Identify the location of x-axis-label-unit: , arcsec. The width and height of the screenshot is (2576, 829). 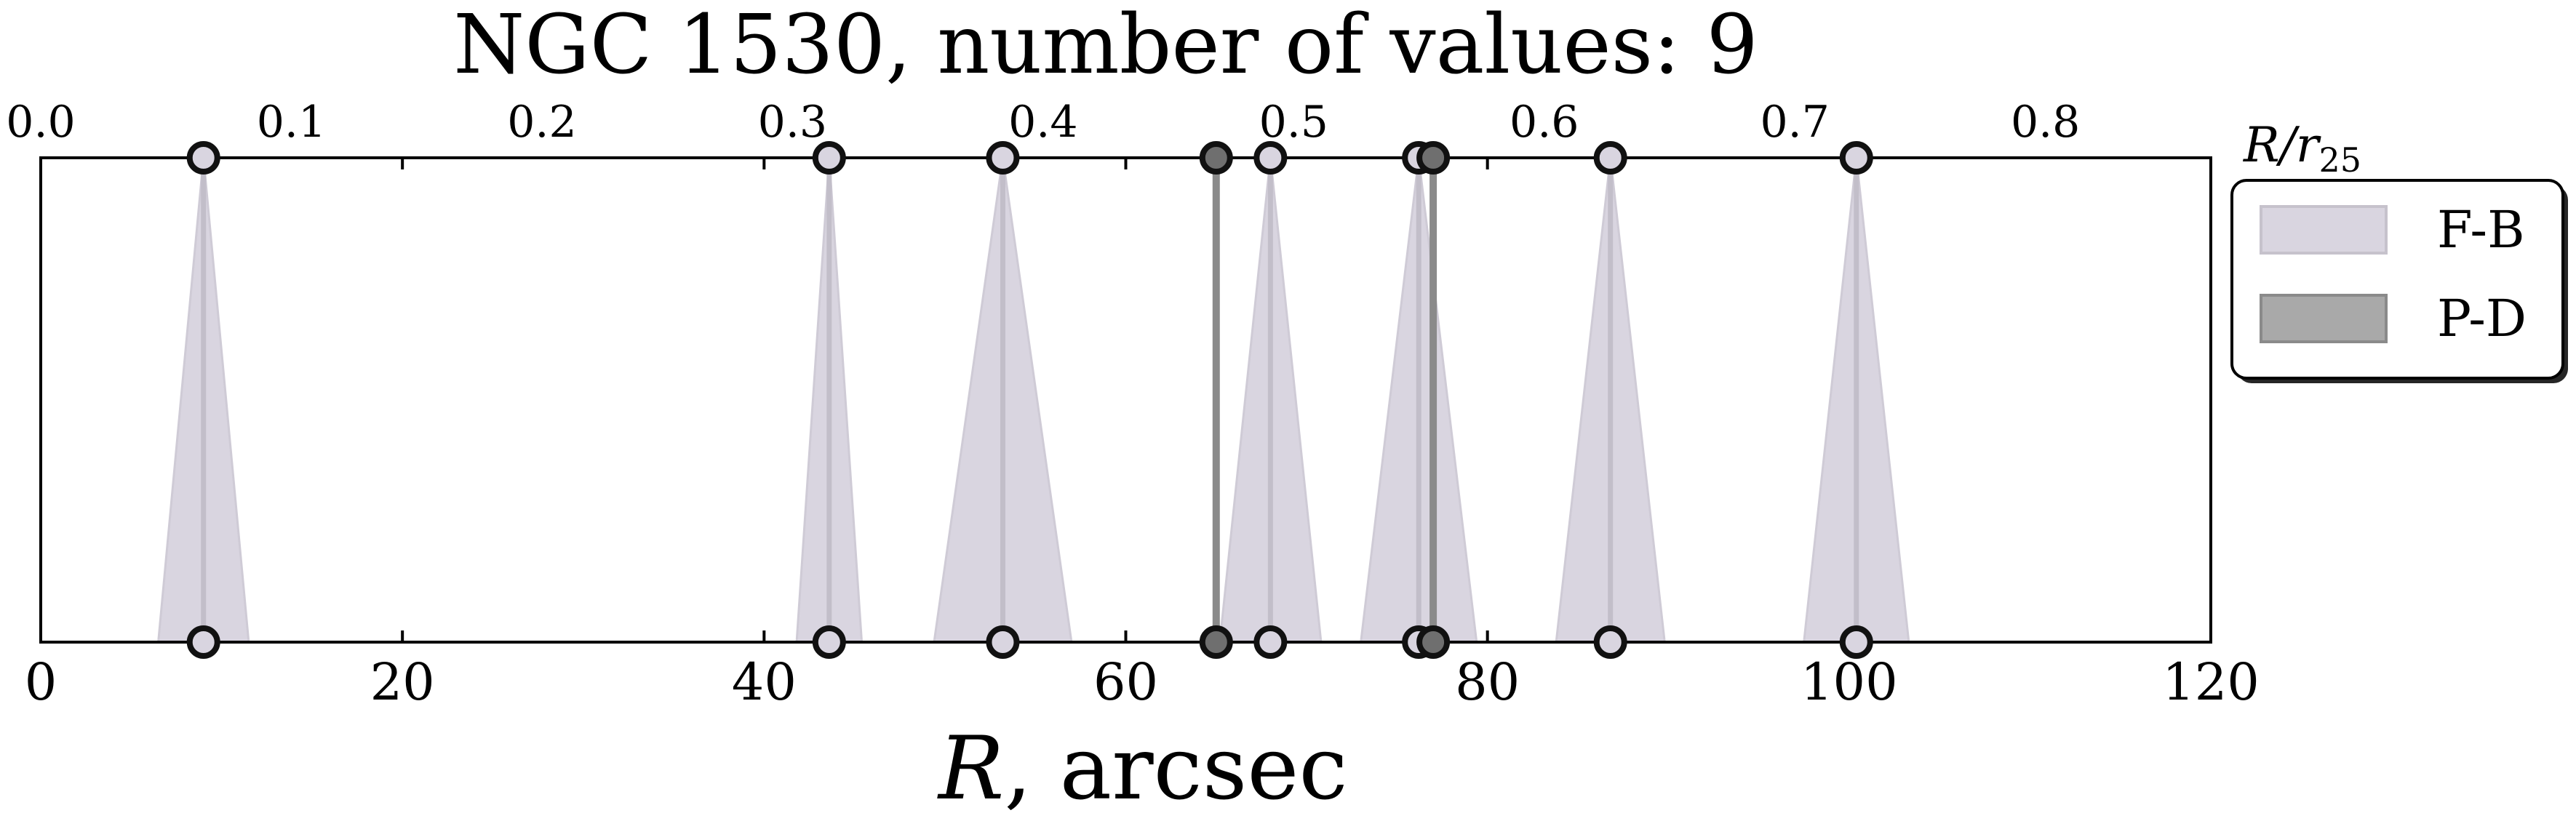
(1175, 769).